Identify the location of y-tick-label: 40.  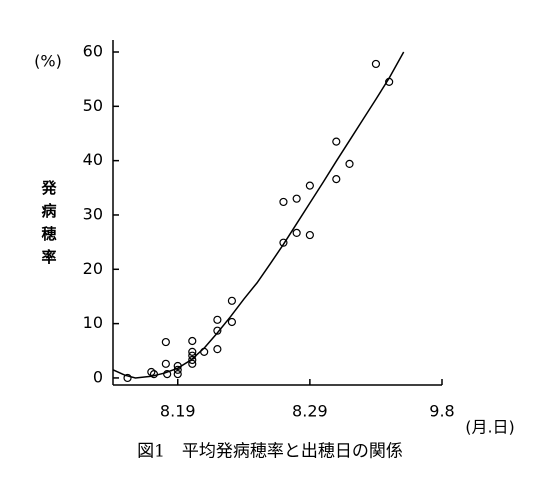
(93, 159).